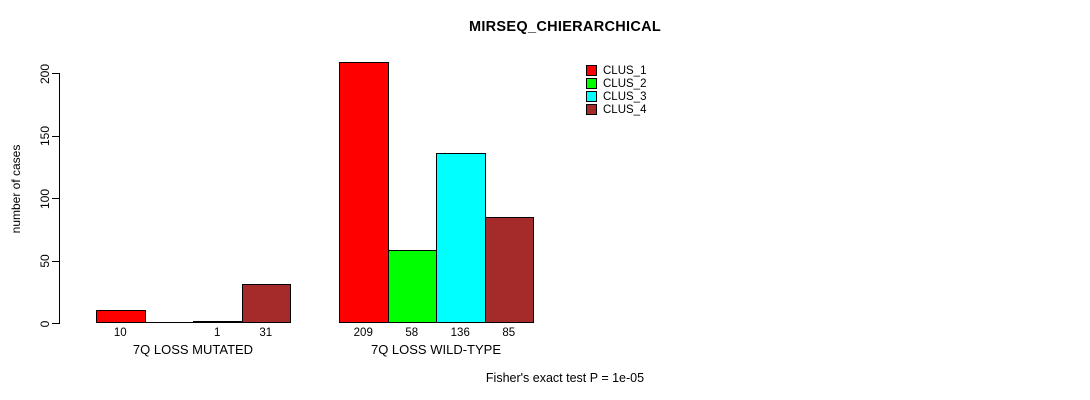  What do you see at coordinates (16, 189) in the screenshot?
I see `y-axis-title: number of cases` at bounding box center [16, 189].